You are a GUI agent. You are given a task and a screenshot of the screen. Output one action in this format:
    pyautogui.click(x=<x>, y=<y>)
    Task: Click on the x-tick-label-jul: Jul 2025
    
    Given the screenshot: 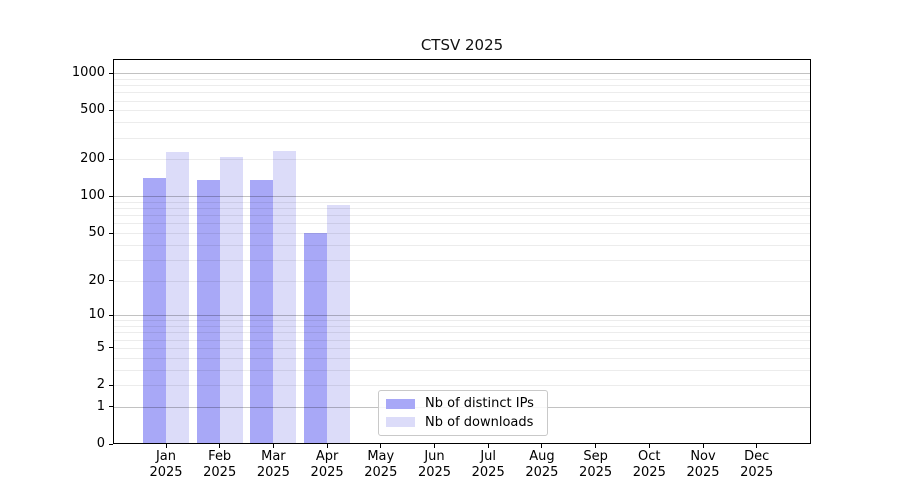 What is the action you would take?
    pyautogui.click(x=488, y=465)
    